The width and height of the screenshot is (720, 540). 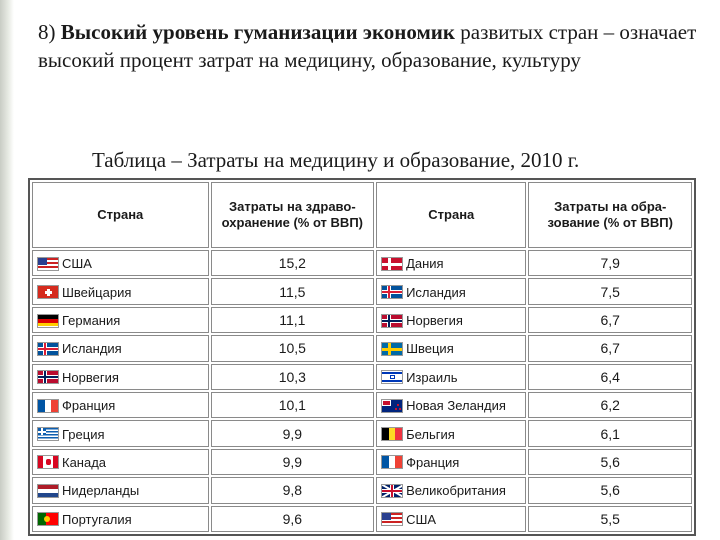 I want to click on france-flag-icon, so click(x=392, y=462).